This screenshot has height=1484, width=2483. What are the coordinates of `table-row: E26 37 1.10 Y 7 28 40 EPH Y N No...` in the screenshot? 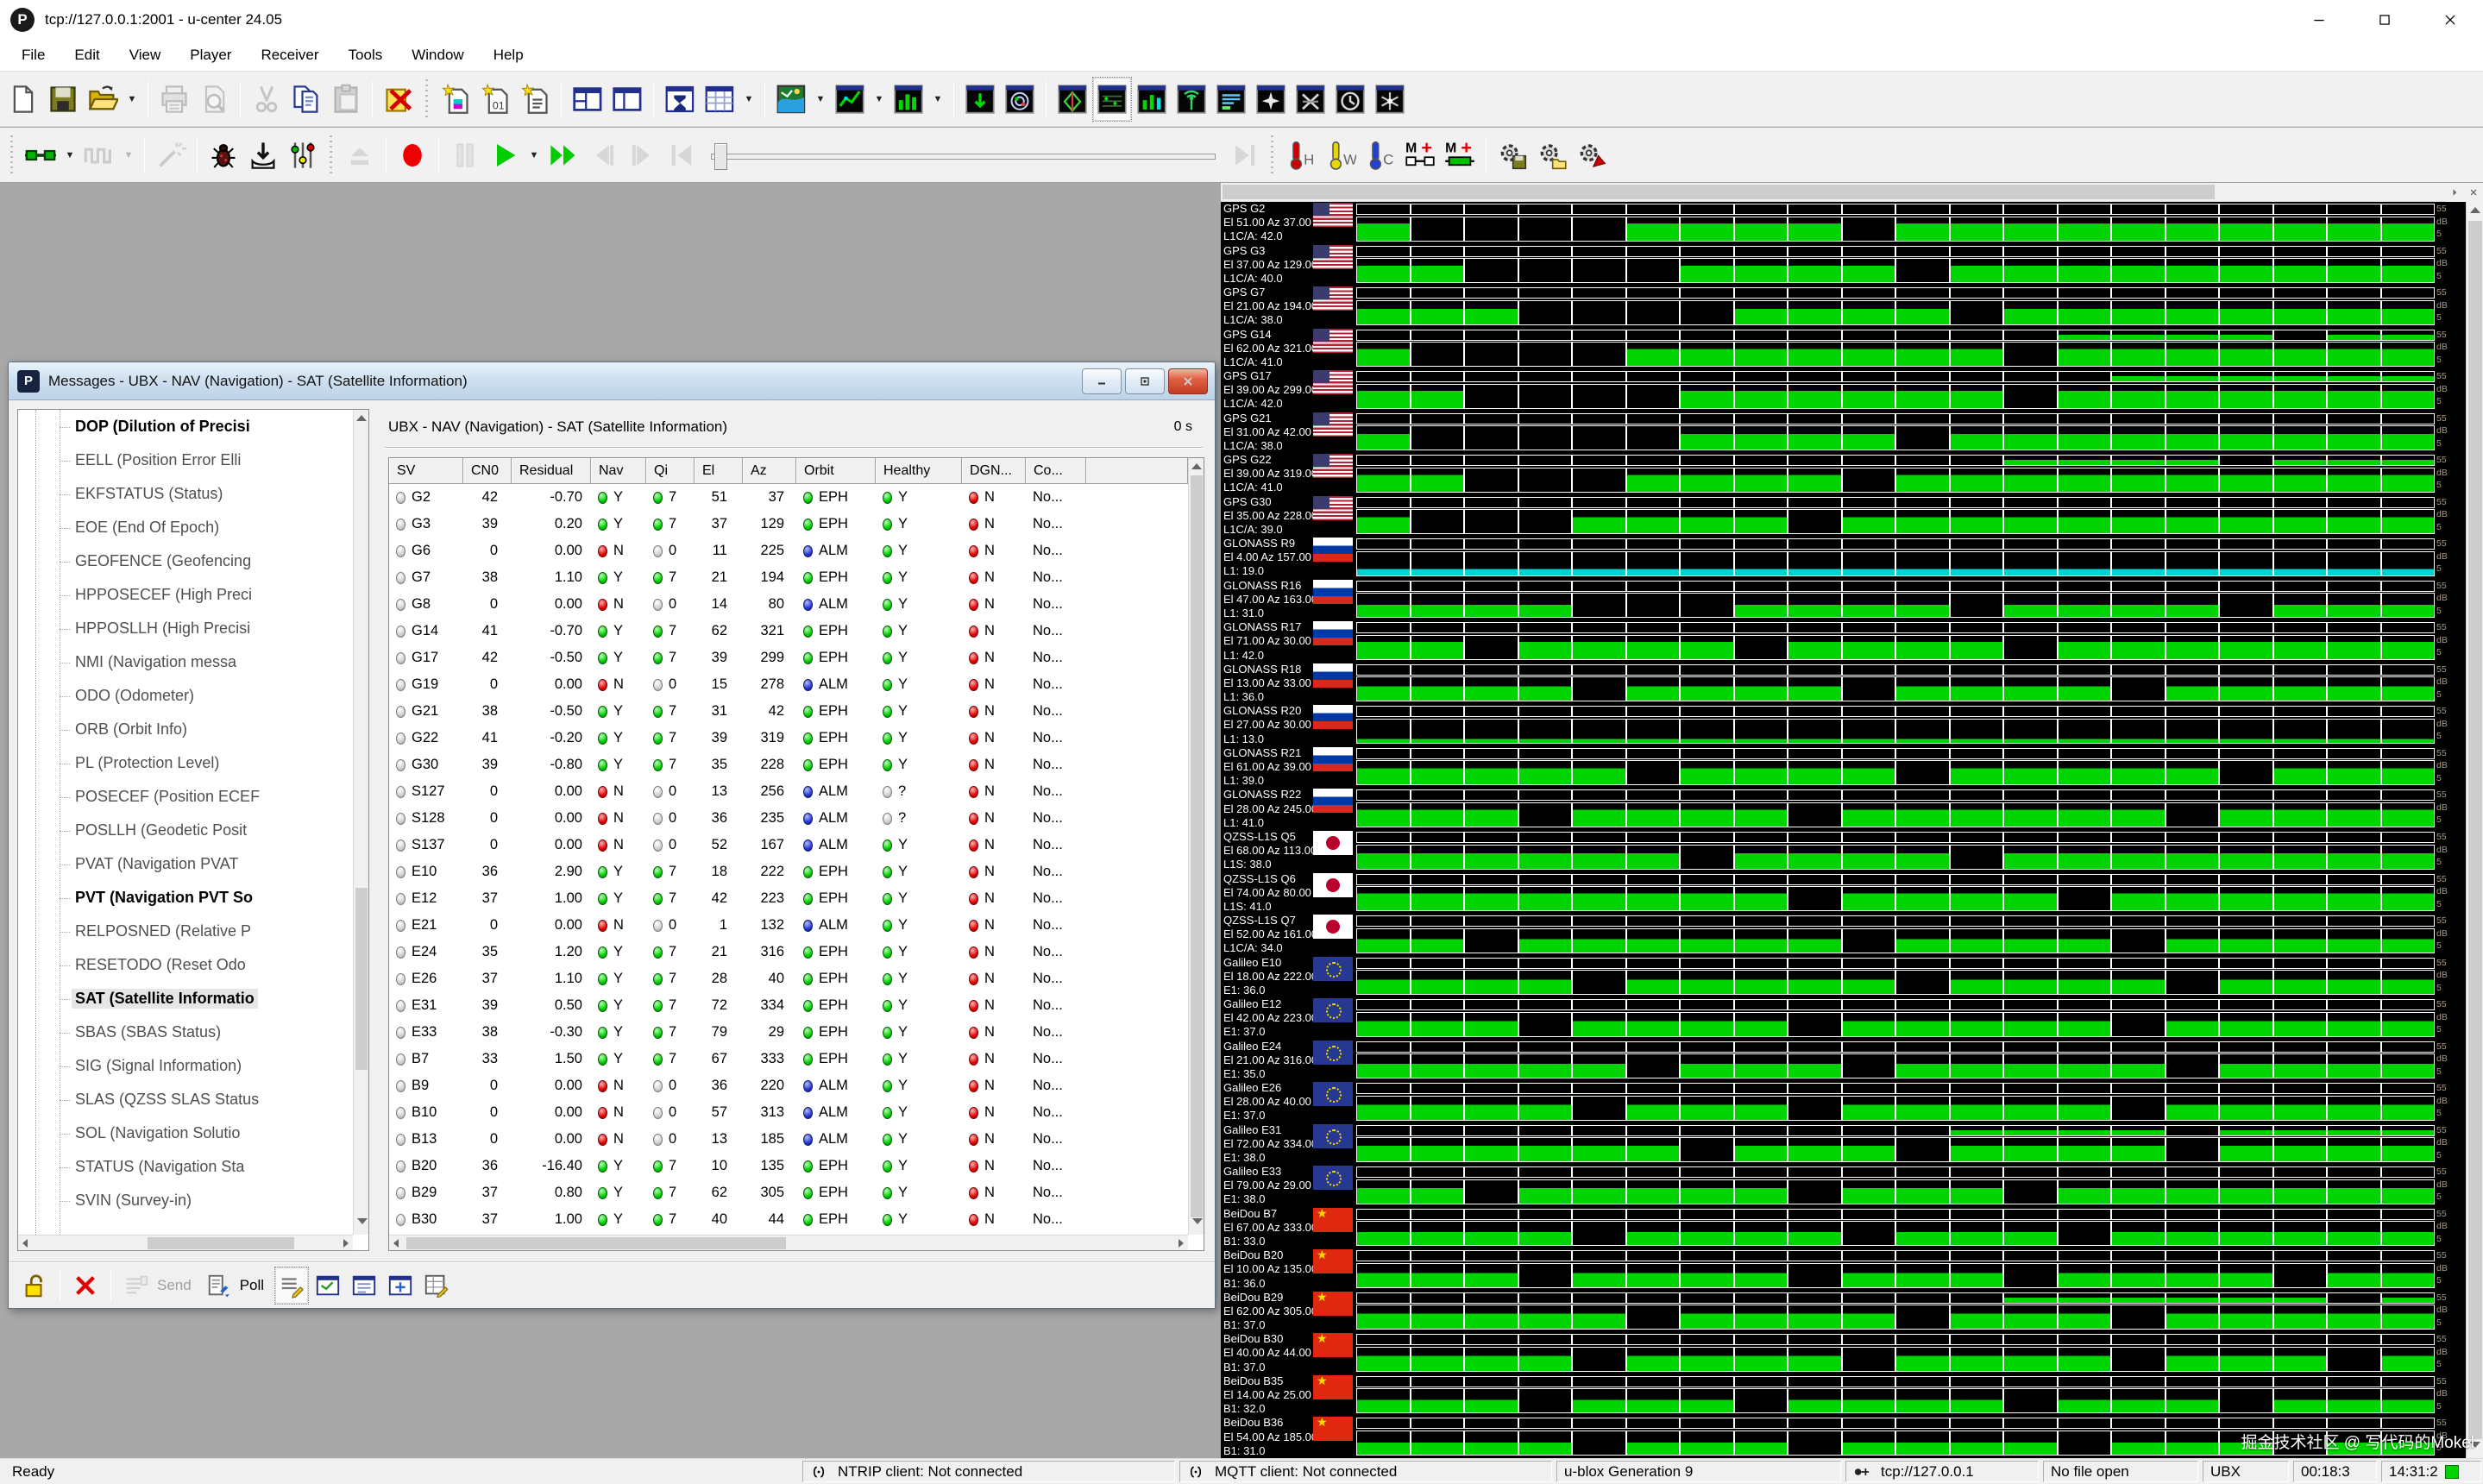 It's located at (788, 979).